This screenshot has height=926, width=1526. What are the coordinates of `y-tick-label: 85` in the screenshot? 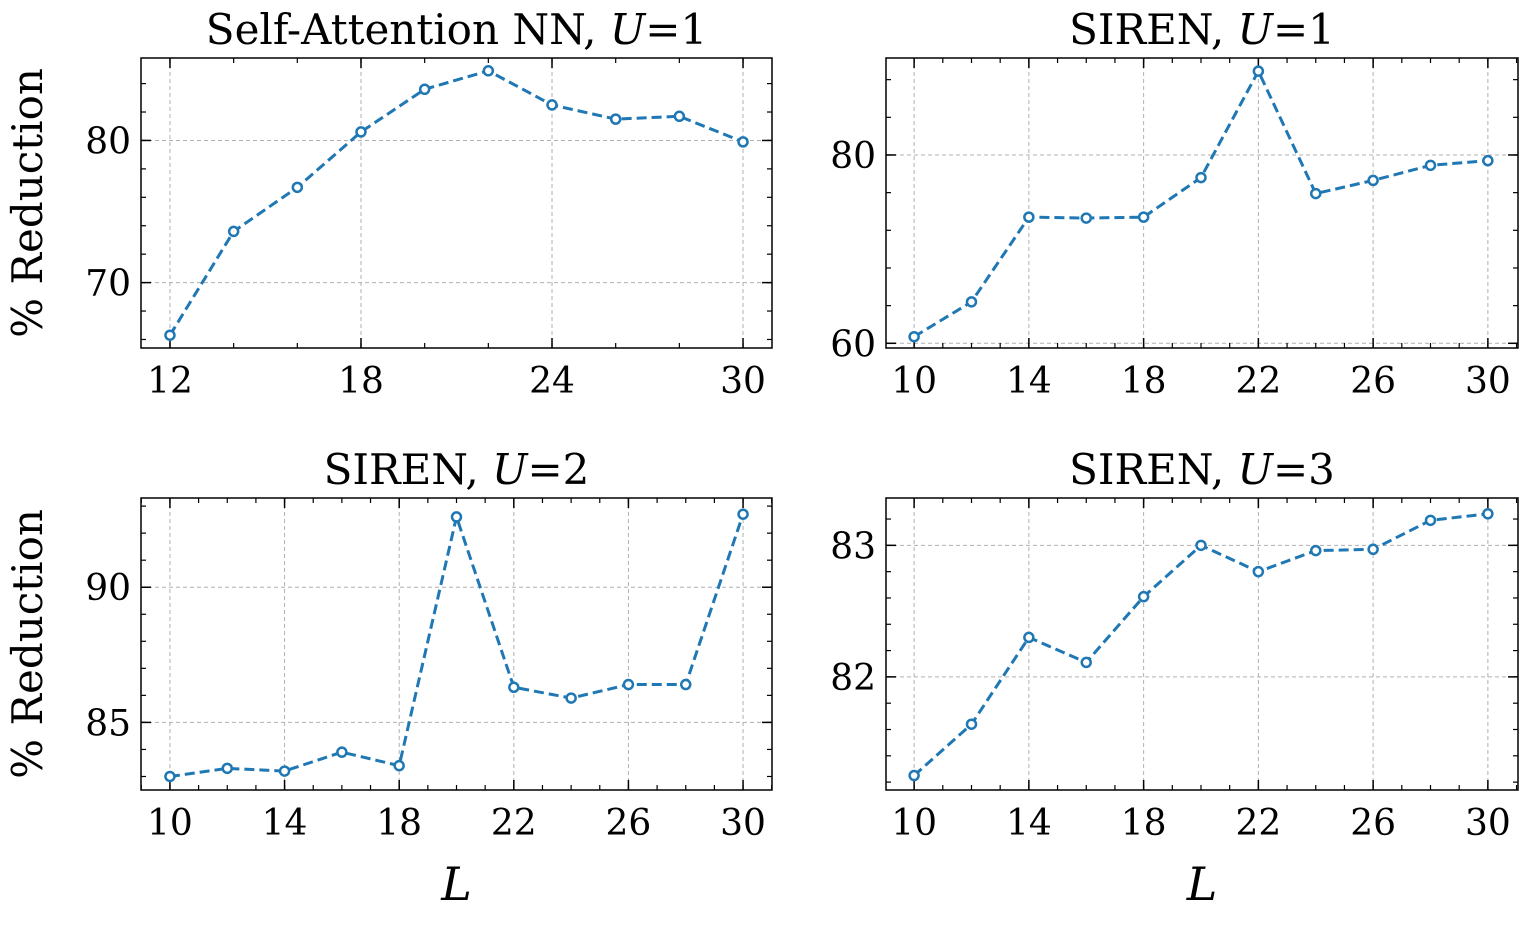 It's located at (108, 723).